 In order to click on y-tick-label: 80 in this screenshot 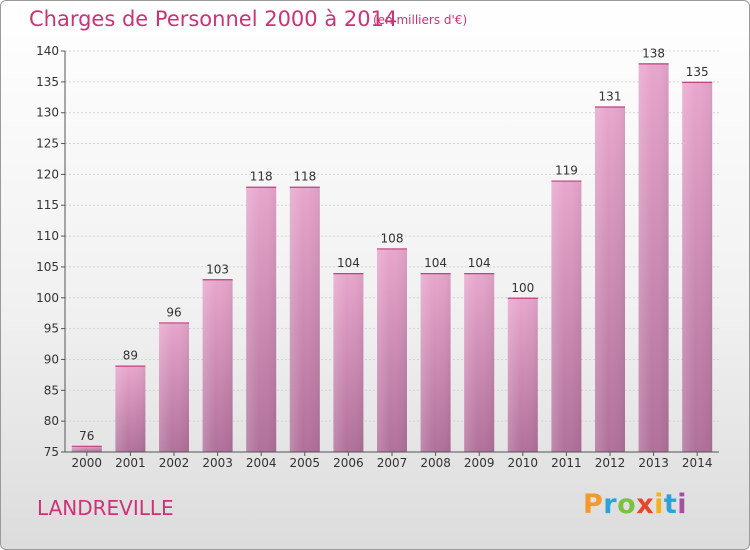, I will do `click(51, 421)`.